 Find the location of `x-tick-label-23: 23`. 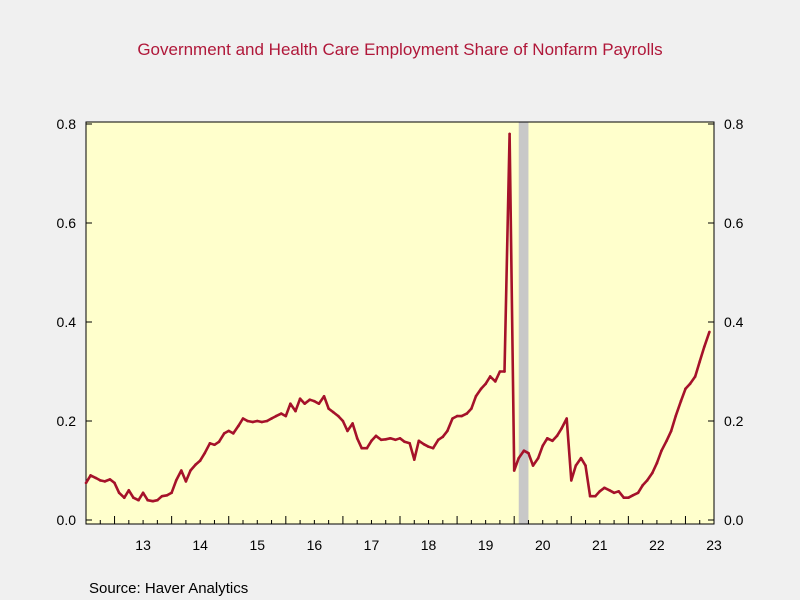

x-tick-label-23: 23 is located at coordinates (714, 545).